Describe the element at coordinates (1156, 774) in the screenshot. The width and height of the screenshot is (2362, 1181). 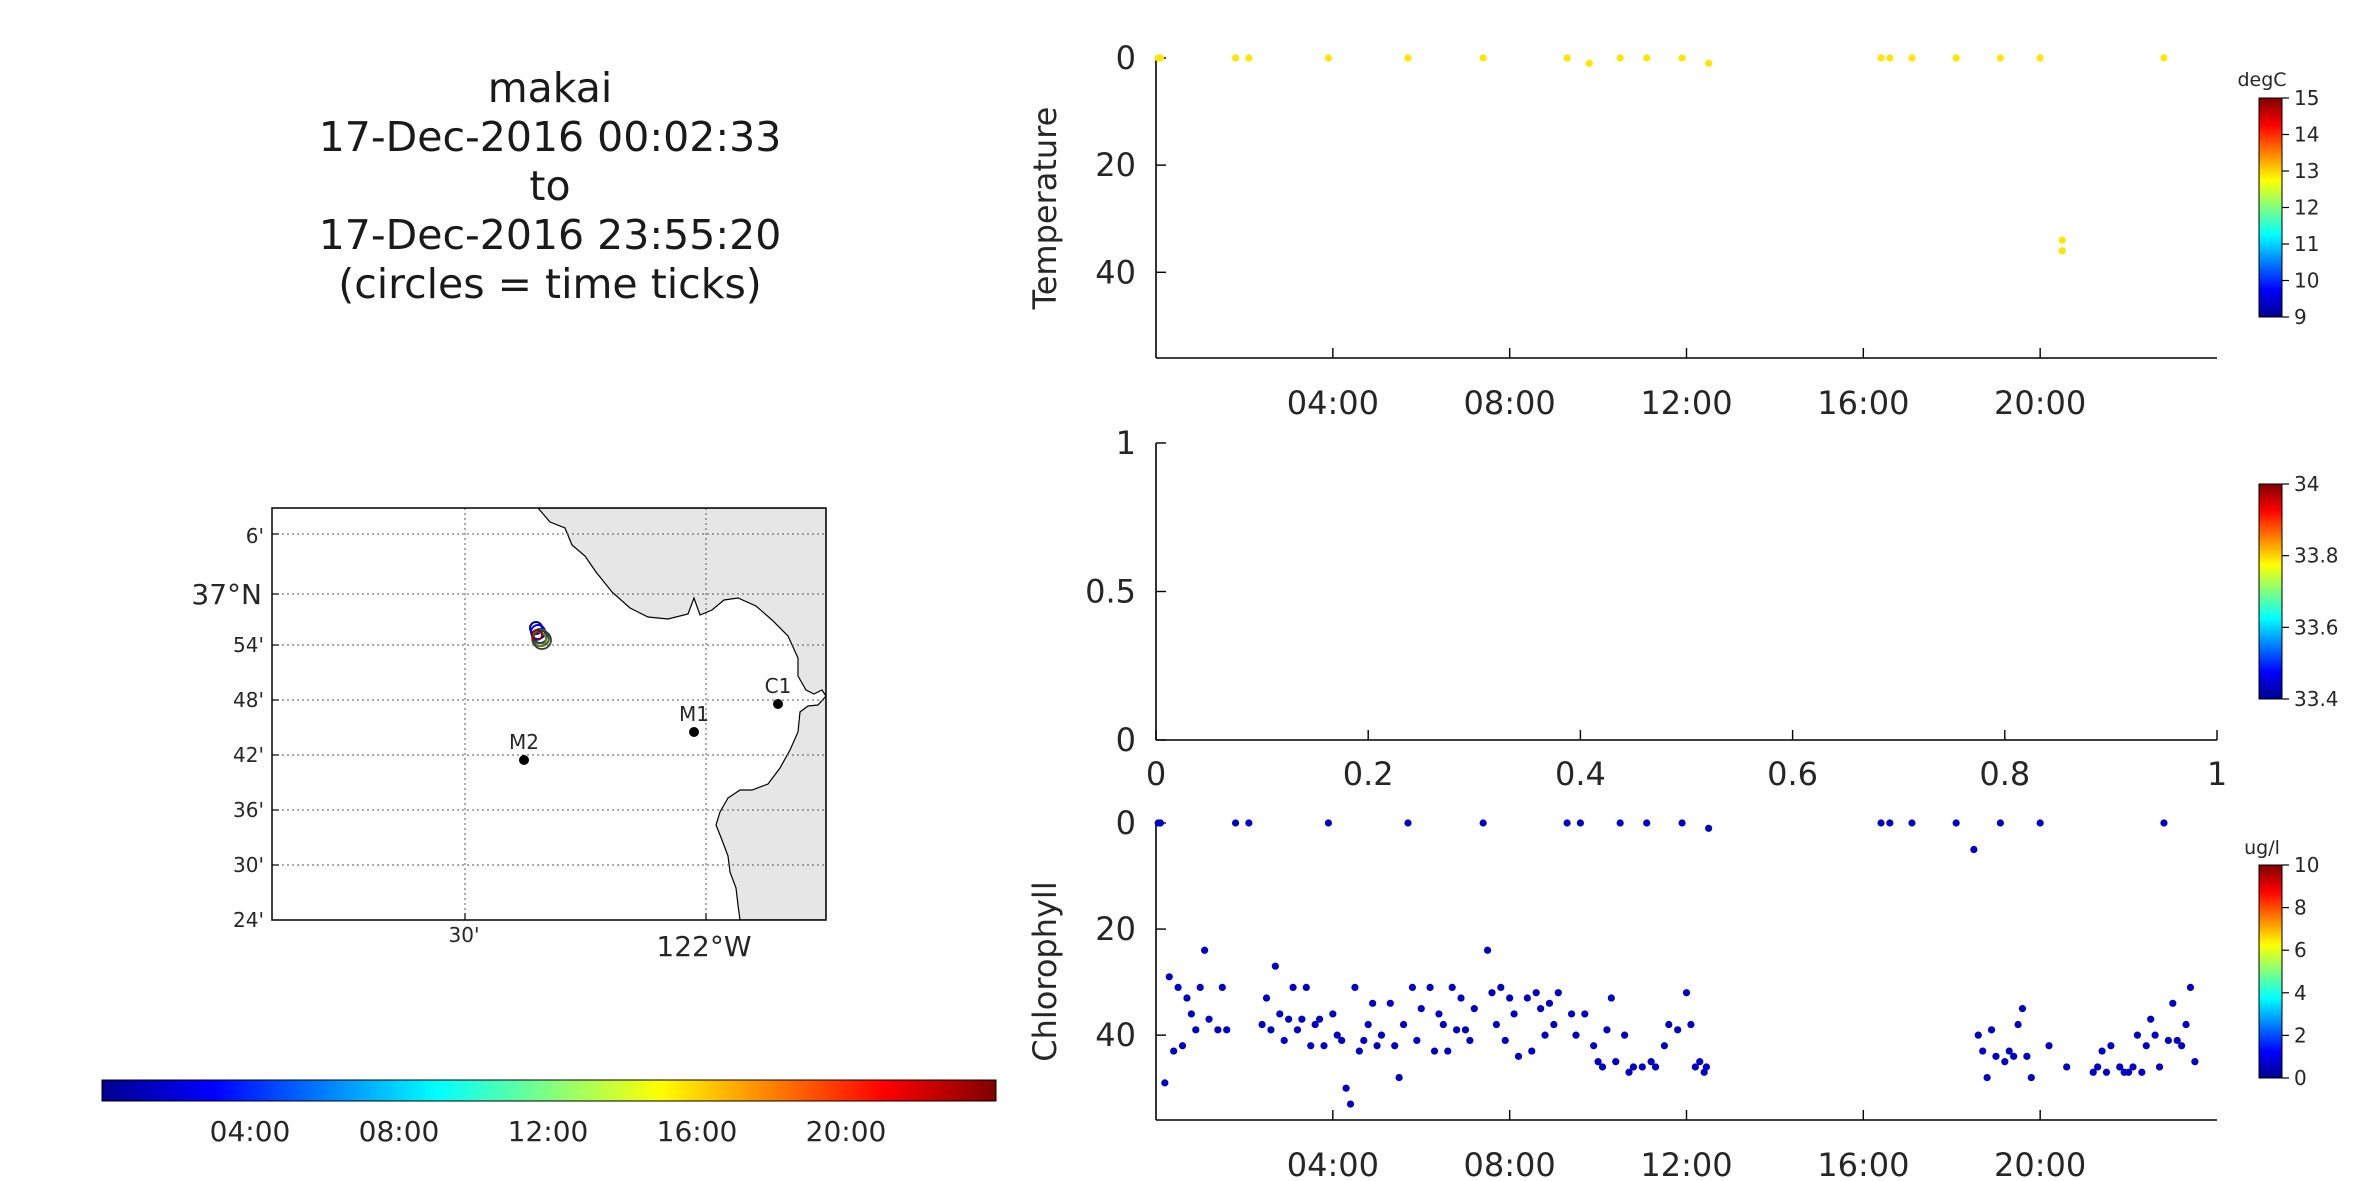
I see `x-tick-label: 0` at that location.